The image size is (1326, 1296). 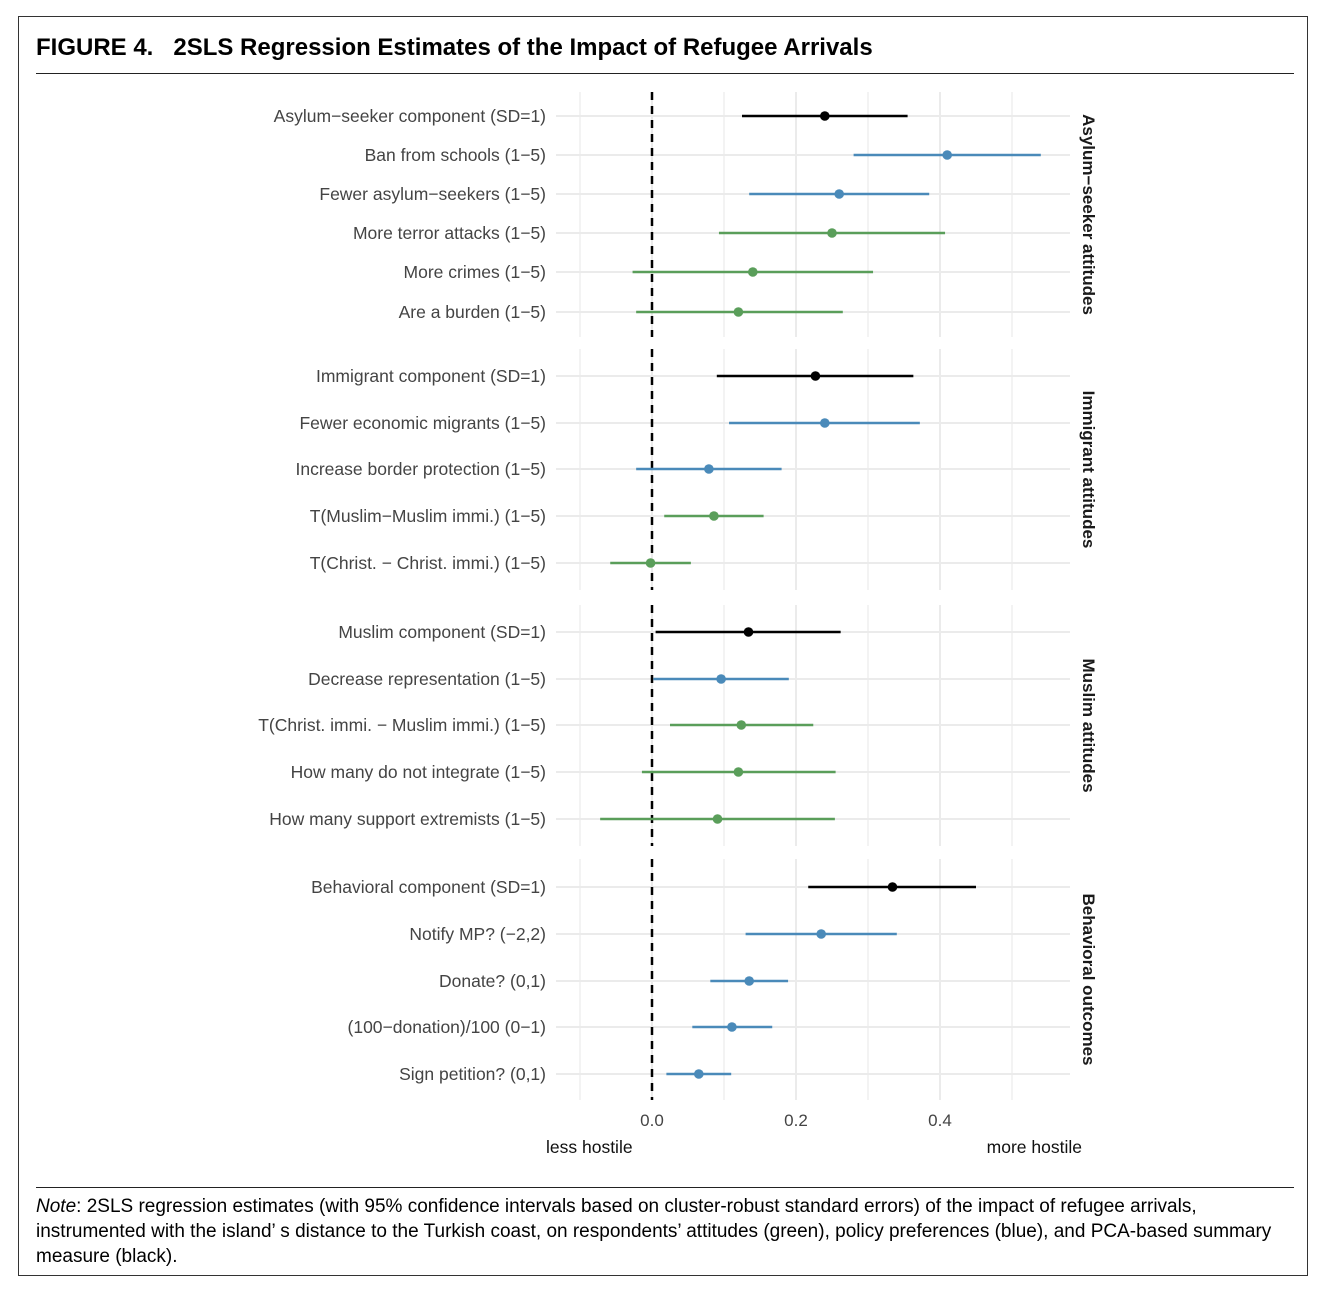 What do you see at coordinates (428, 887) in the screenshot?
I see `row-label: Behavioral component (SD=1)` at bounding box center [428, 887].